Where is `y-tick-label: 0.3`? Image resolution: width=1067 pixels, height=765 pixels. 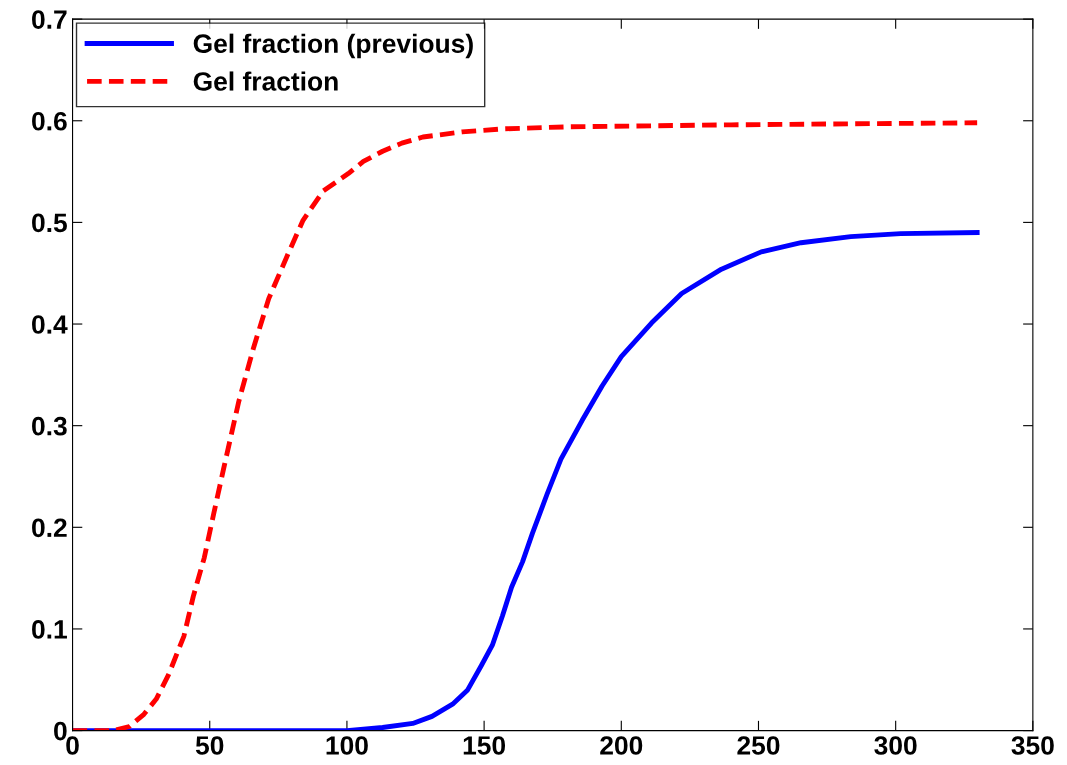
y-tick-label: 0.3 is located at coordinates (49, 426).